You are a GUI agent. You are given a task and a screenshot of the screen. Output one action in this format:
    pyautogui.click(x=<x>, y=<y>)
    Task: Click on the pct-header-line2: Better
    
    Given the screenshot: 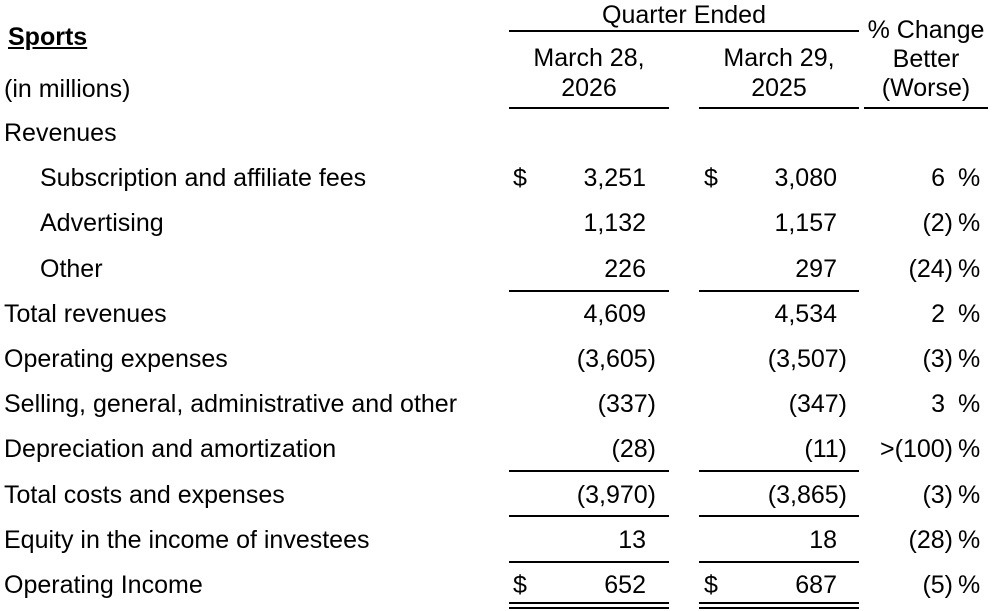 What is the action you would take?
    pyautogui.click(x=926, y=59)
    